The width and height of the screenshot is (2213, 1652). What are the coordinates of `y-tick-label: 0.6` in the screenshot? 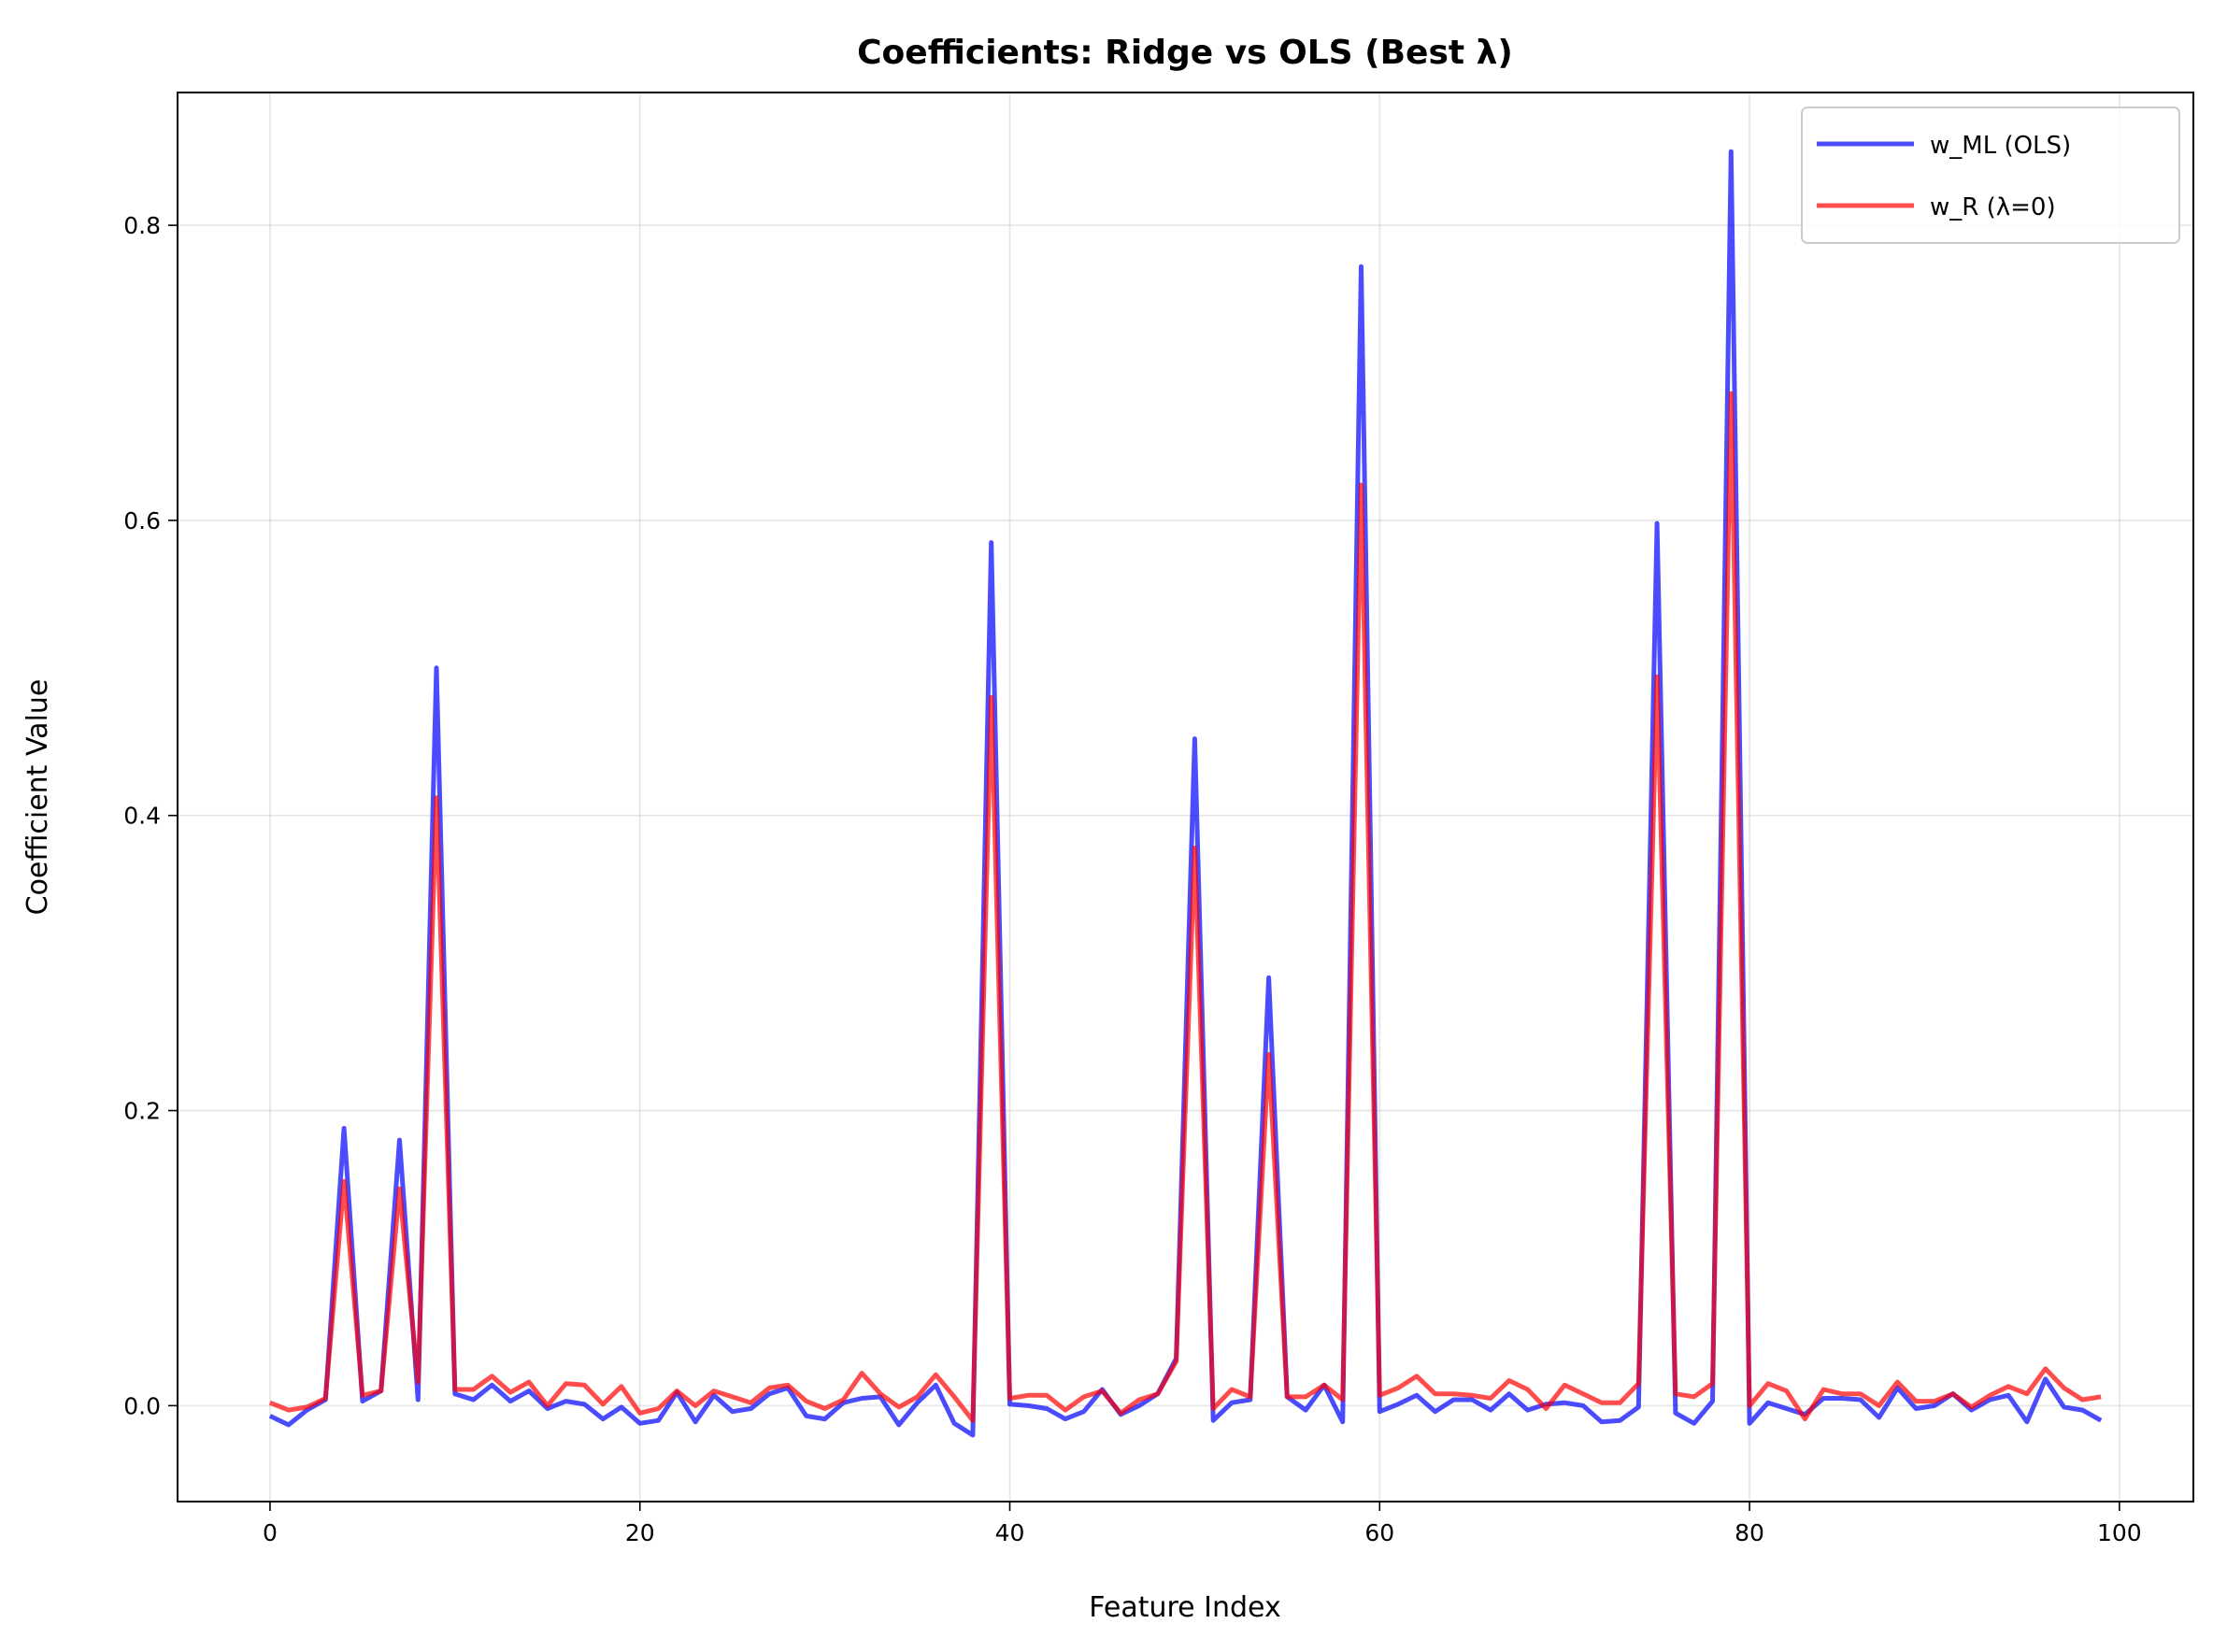 It's located at (142, 521).